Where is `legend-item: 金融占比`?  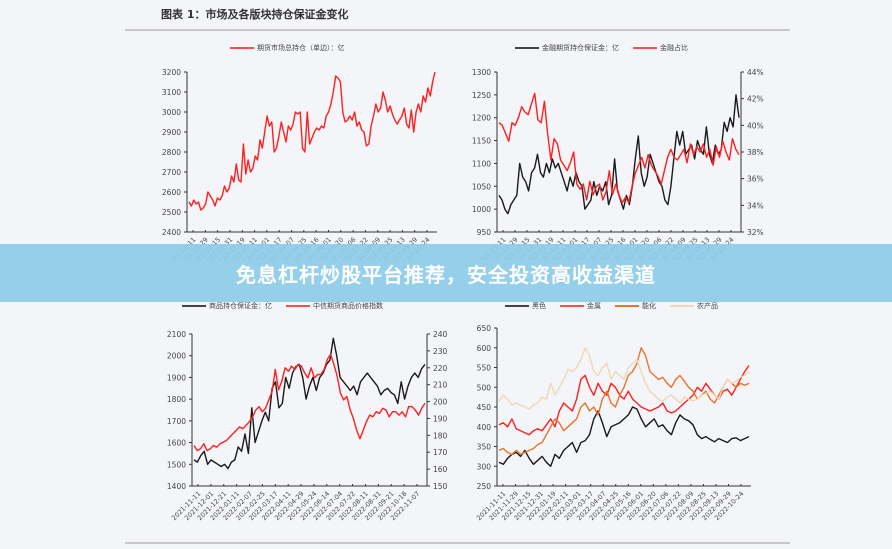 legend-item: 金融占比 is located at coordinates (660, 48).